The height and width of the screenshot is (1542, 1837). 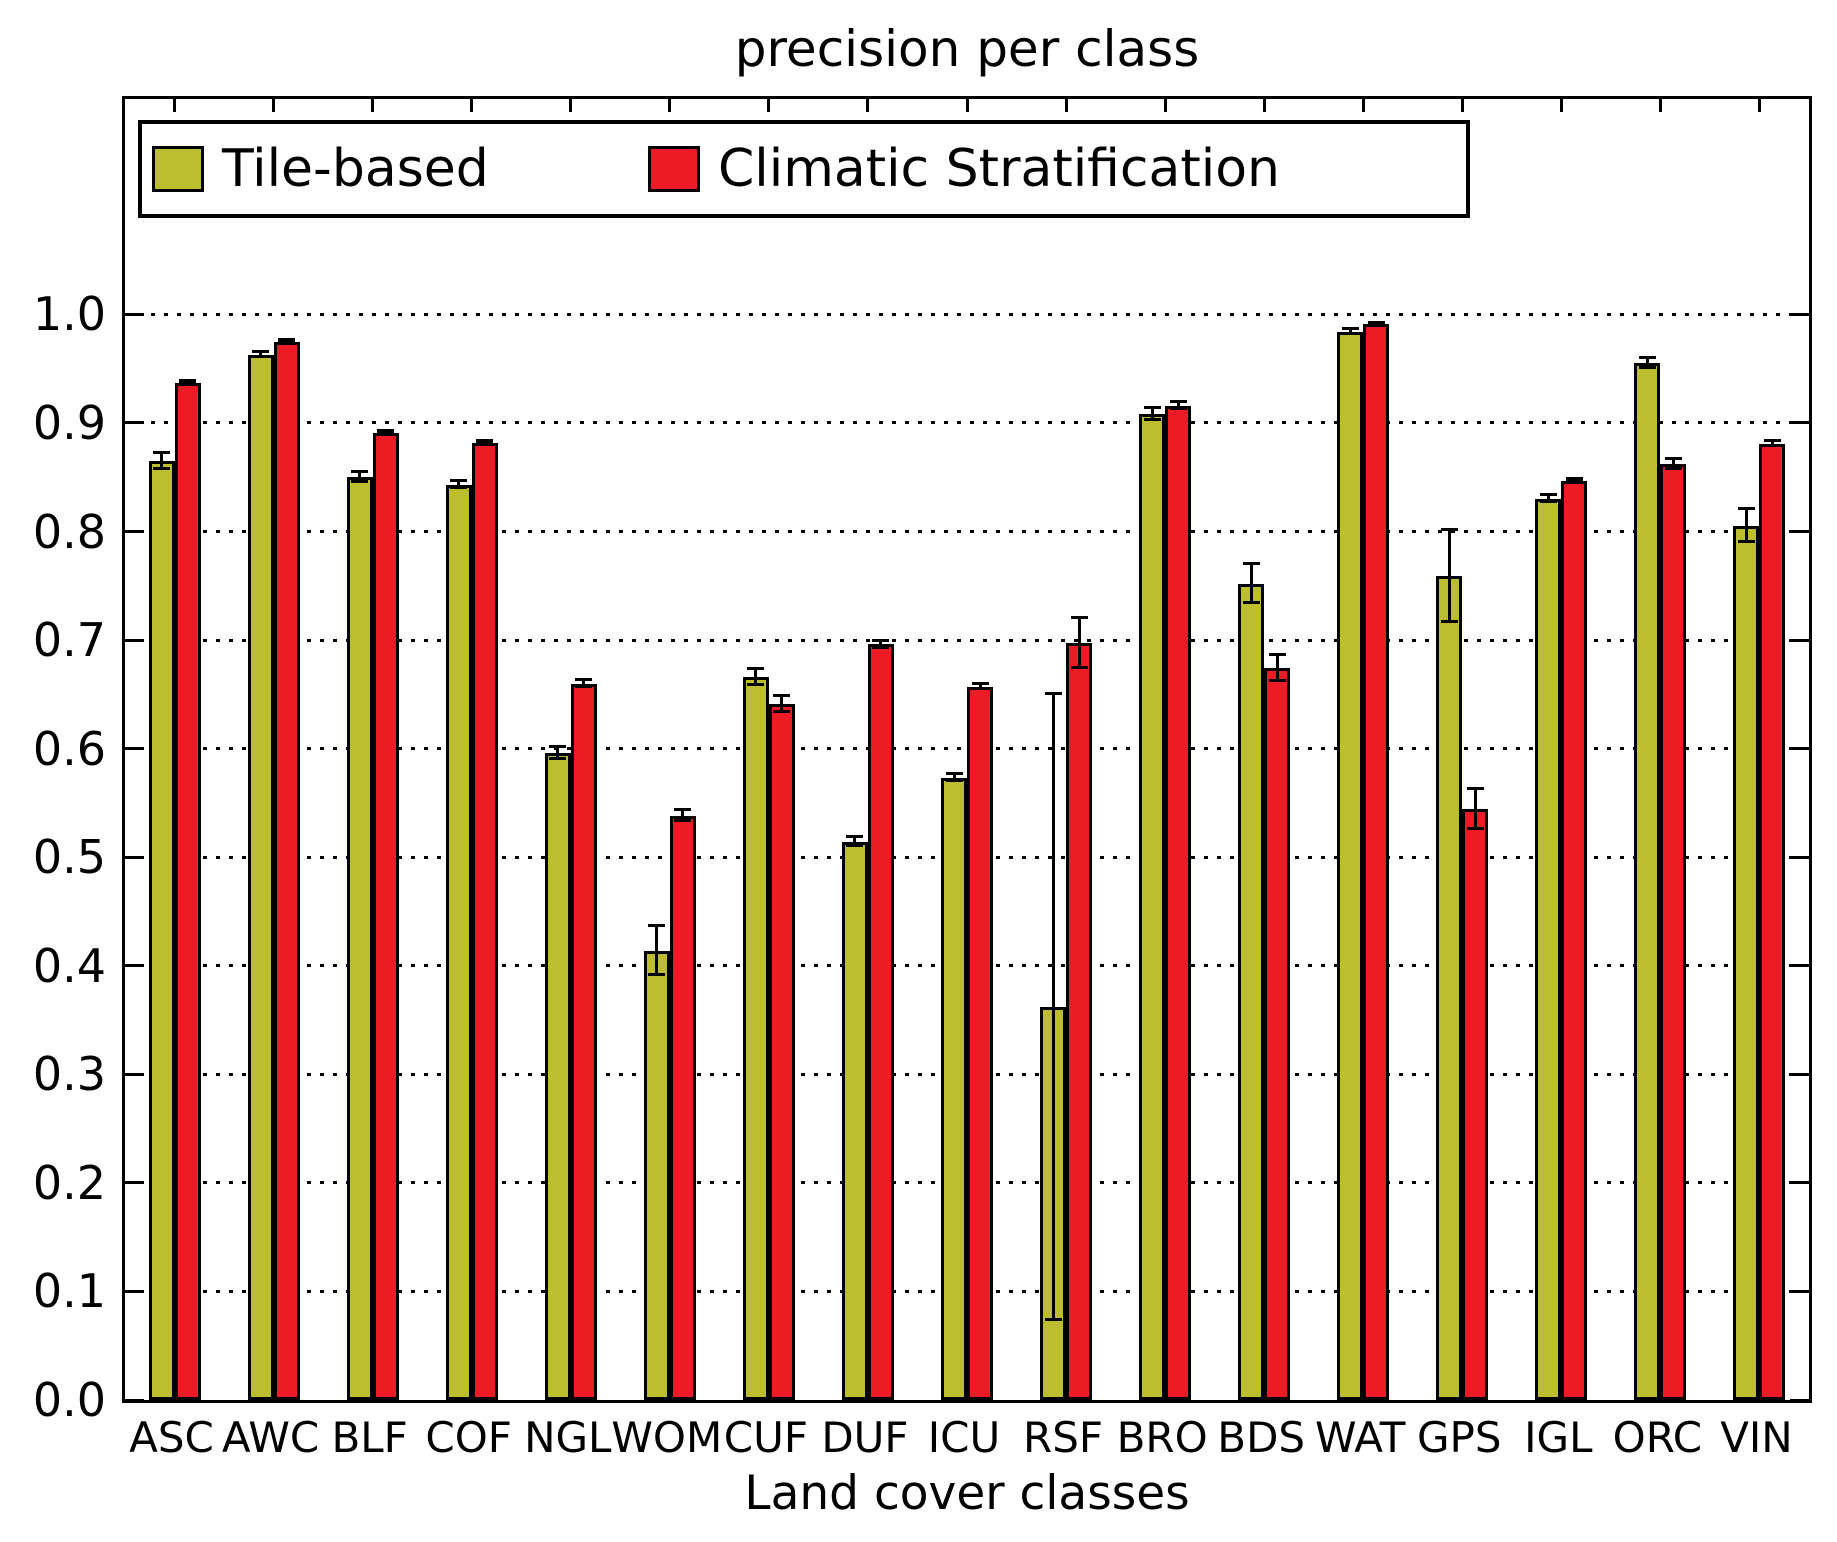 What do you see at coordinates (980, 1043) in the screenshot?
I see `bar-climatic-stratification-icu` at bounding box center [980, 1043].